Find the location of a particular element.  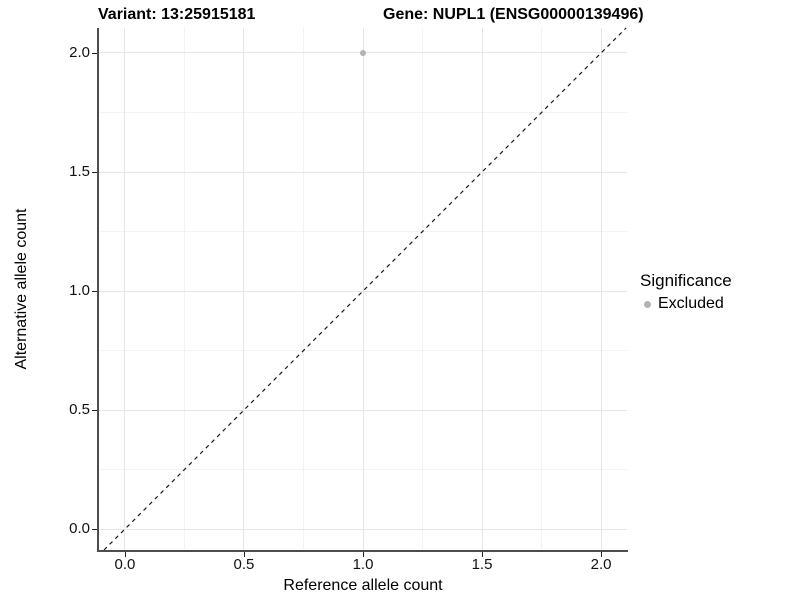

plot-title-variant: Variant: 13:25915181 is located at coordinates (177, 14).